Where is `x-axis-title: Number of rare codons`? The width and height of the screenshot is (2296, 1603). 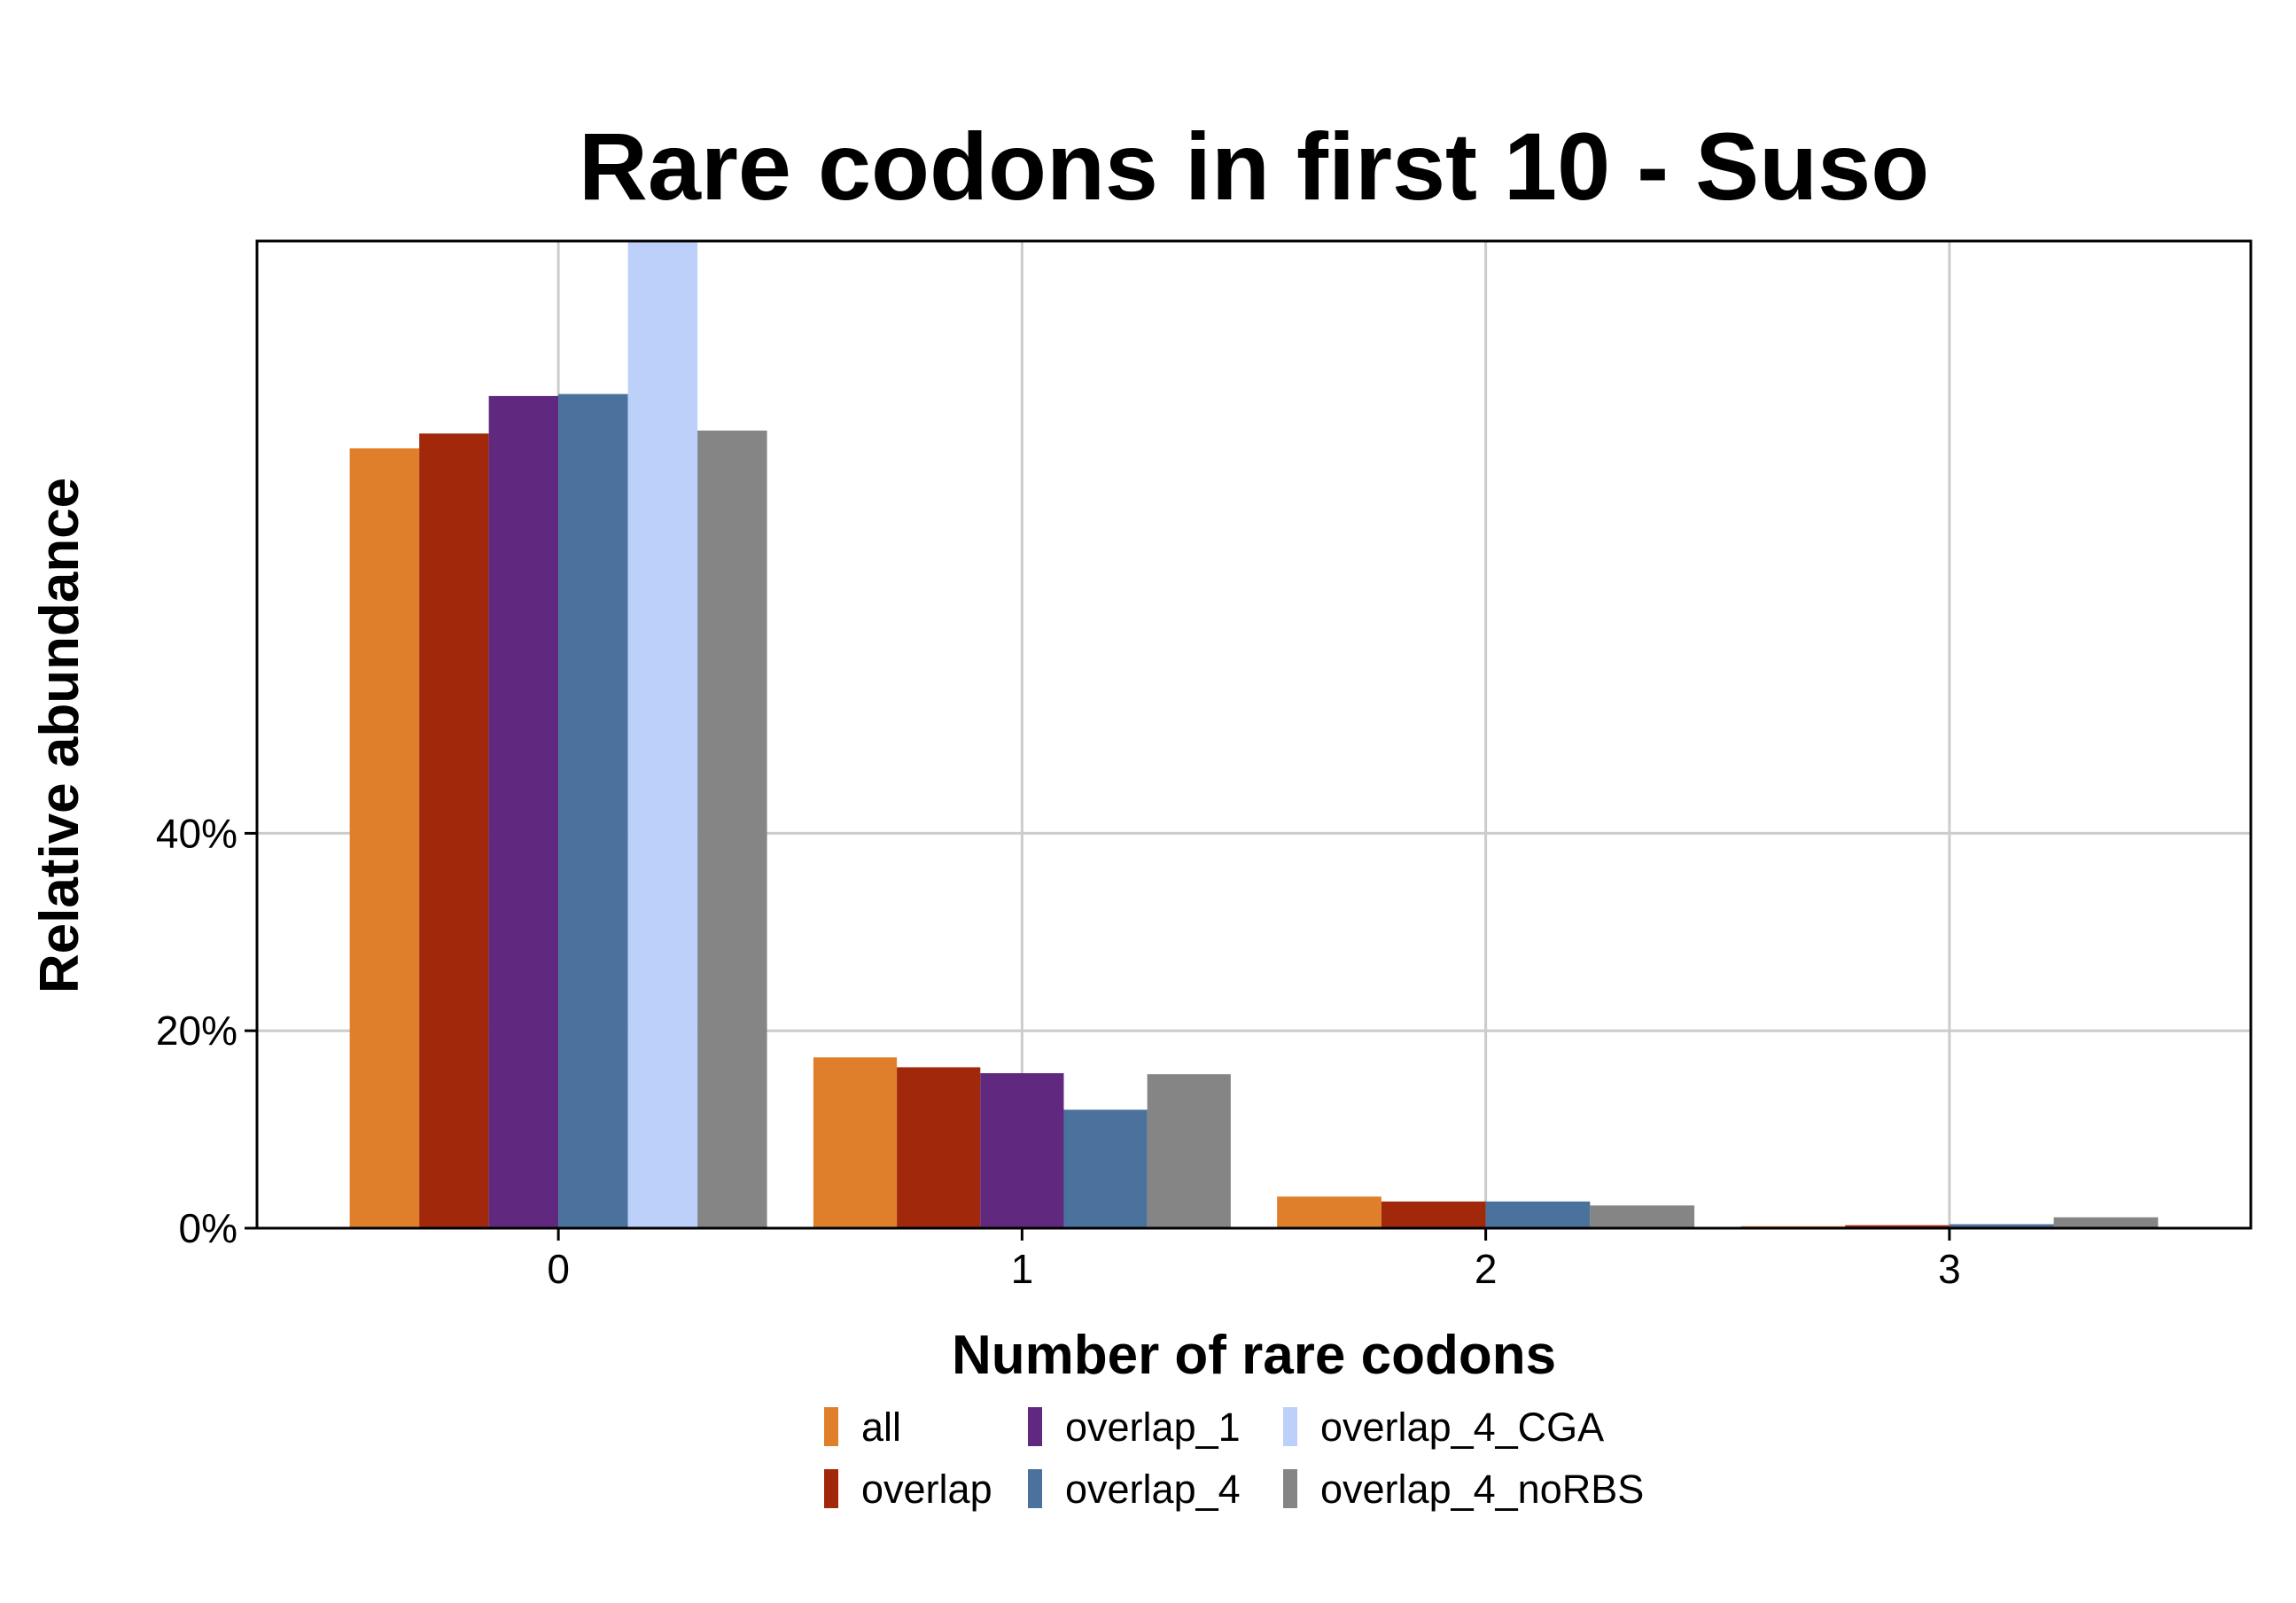 x-axis-title: Number of rare codons is located at coordinates (1254, 1355).